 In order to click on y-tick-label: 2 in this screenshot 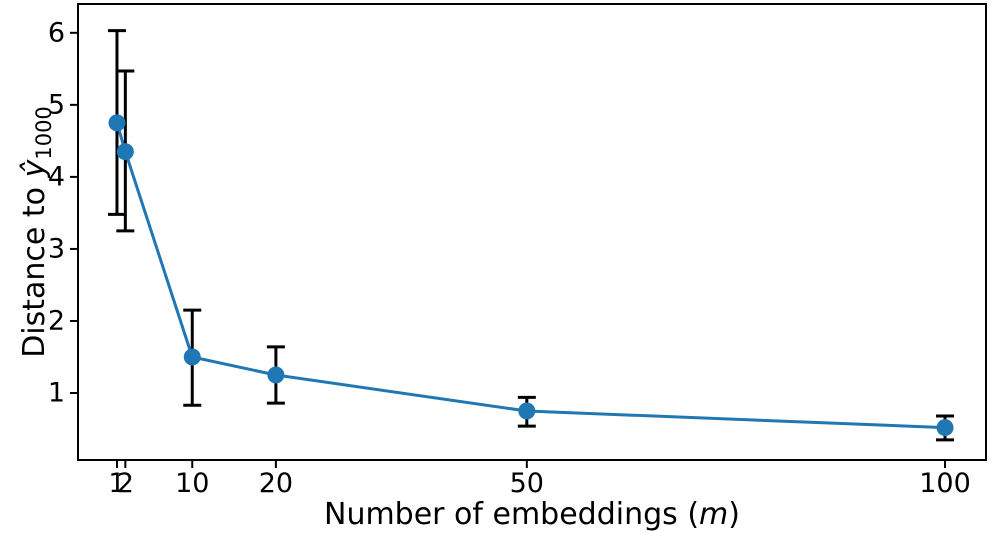, I will do `click(56, 320)`.